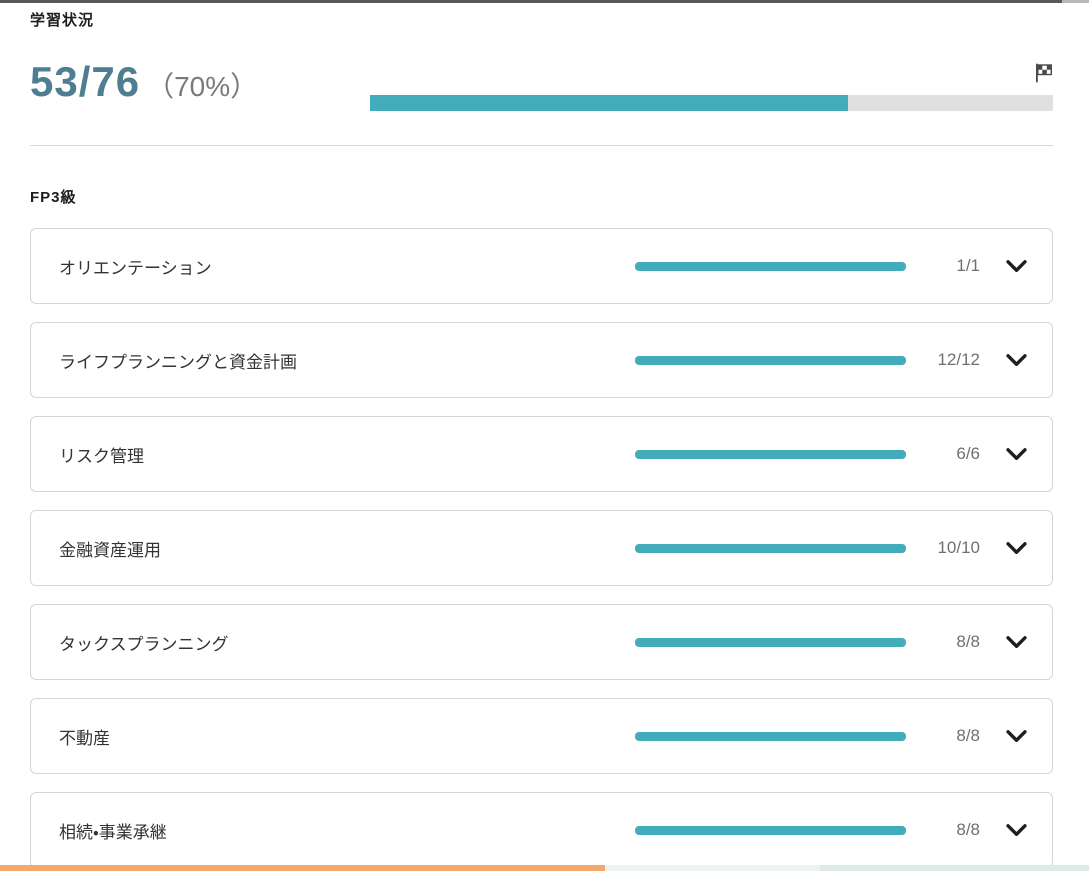 The height and width of the screenshot is (871, 1089). What do you see at coordinates (113, 832) in the screenshot?
I see `chapter-label: 相続・事業承継` at bounding box center [113, 832].